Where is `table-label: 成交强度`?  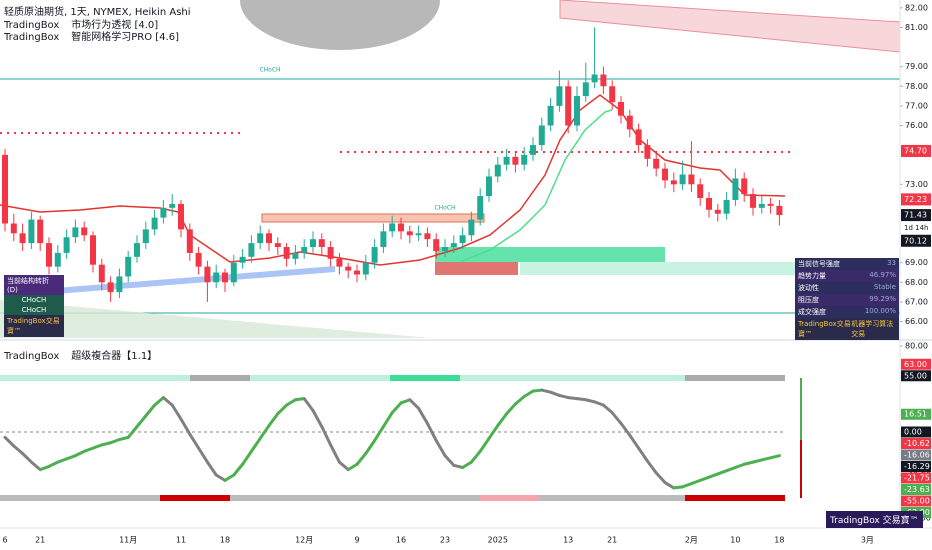 table-label: 成交强度 is located at coordinates (812, 312).